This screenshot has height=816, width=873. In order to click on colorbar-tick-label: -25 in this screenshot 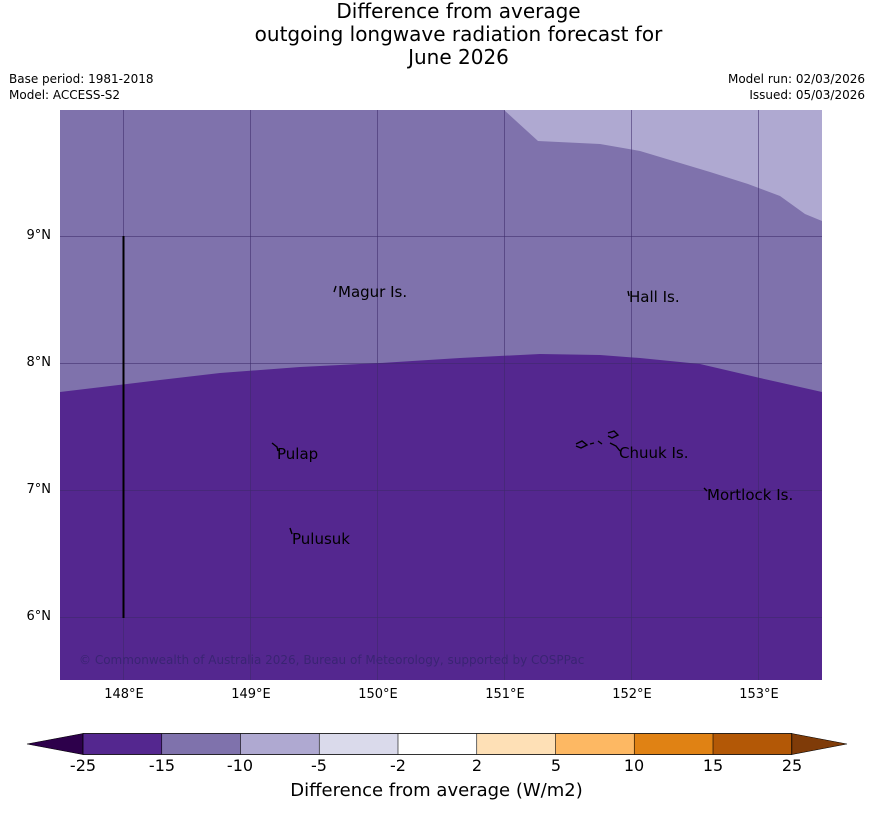, I will do `click(83, 765)`.